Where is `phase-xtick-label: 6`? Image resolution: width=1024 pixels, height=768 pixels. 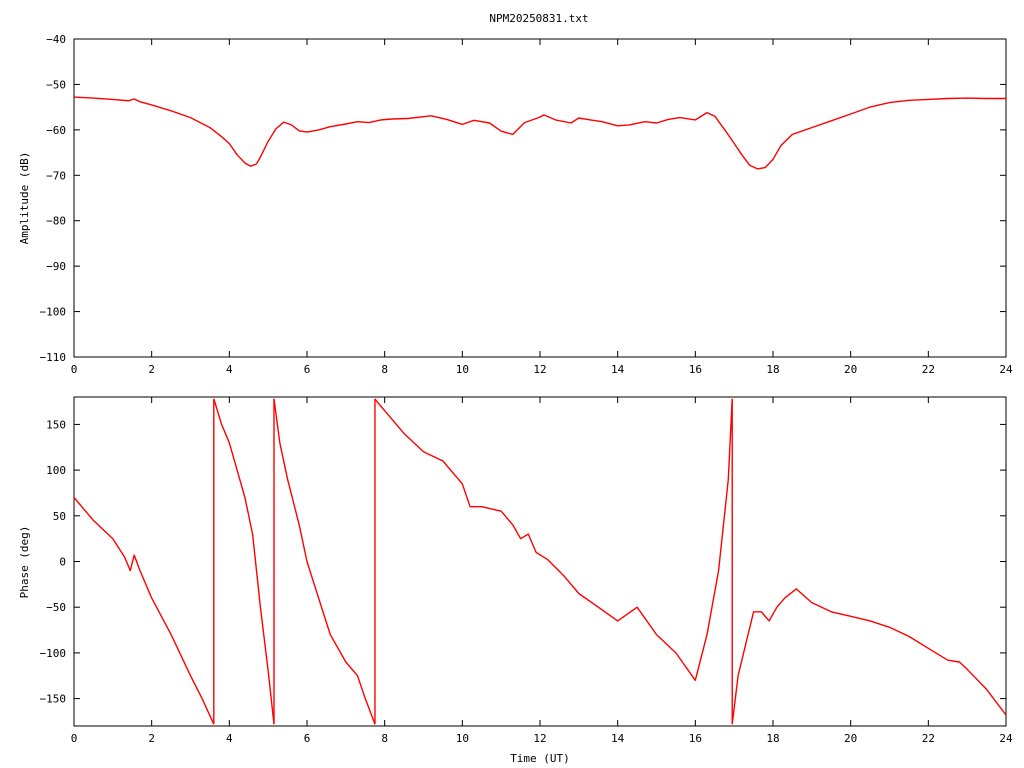 phase-xtick-label: 6 is located at coordinates (307, 738).